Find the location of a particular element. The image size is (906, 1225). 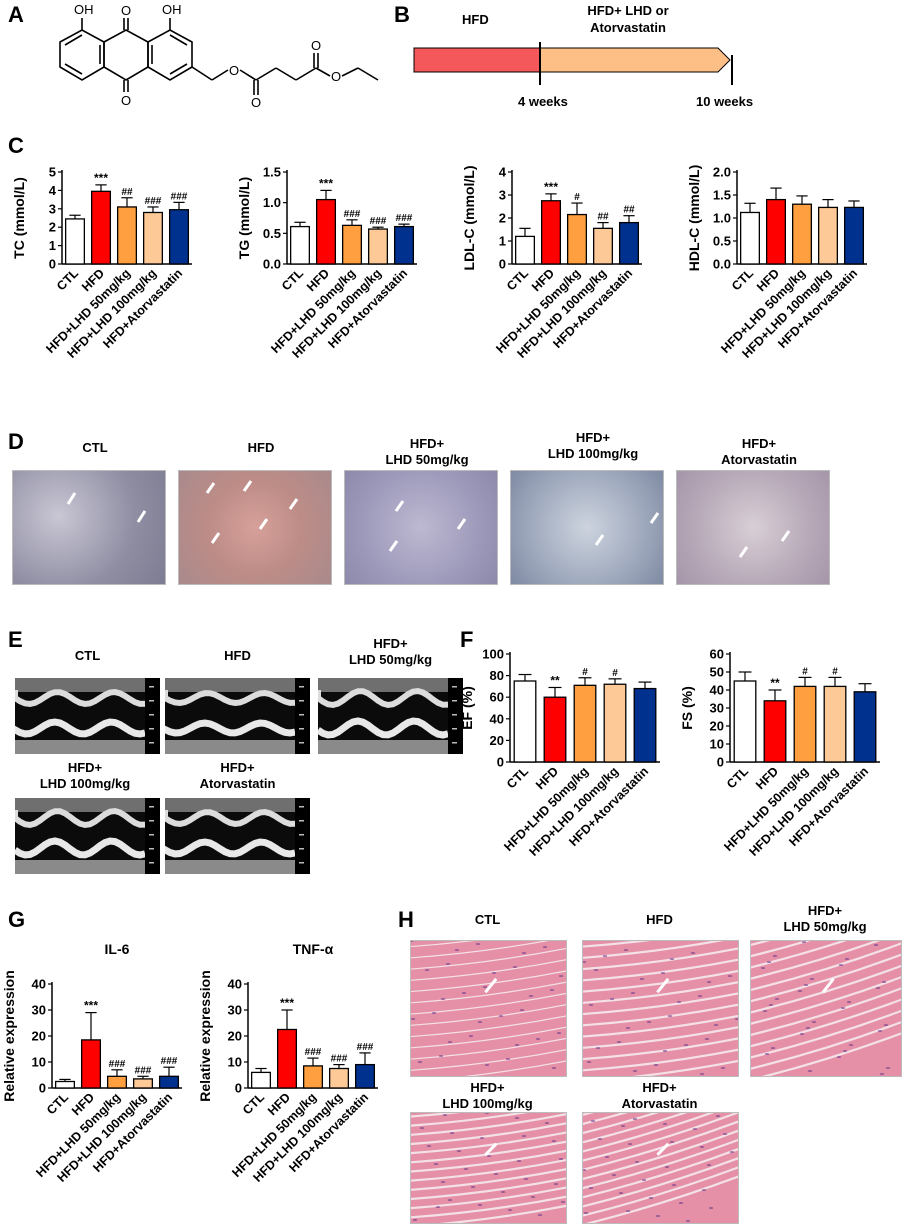

y-axis-label: Relative expression is located at coordinates (206, 1036).